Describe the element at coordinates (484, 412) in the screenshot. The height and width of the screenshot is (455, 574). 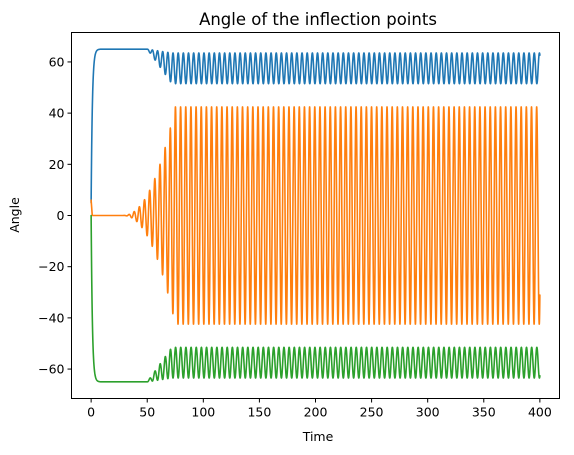
I see `x-tick-label: 350` at that location.